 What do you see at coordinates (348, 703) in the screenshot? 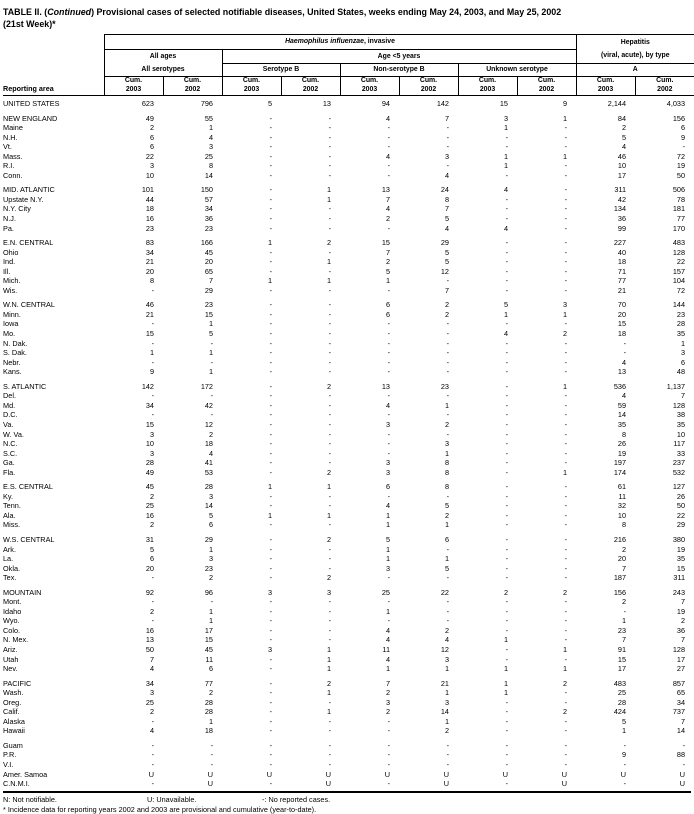
I see `table-row: Oreg. 25 28 - - 3 3 - - 28 34` at bounding box center [348, 703].